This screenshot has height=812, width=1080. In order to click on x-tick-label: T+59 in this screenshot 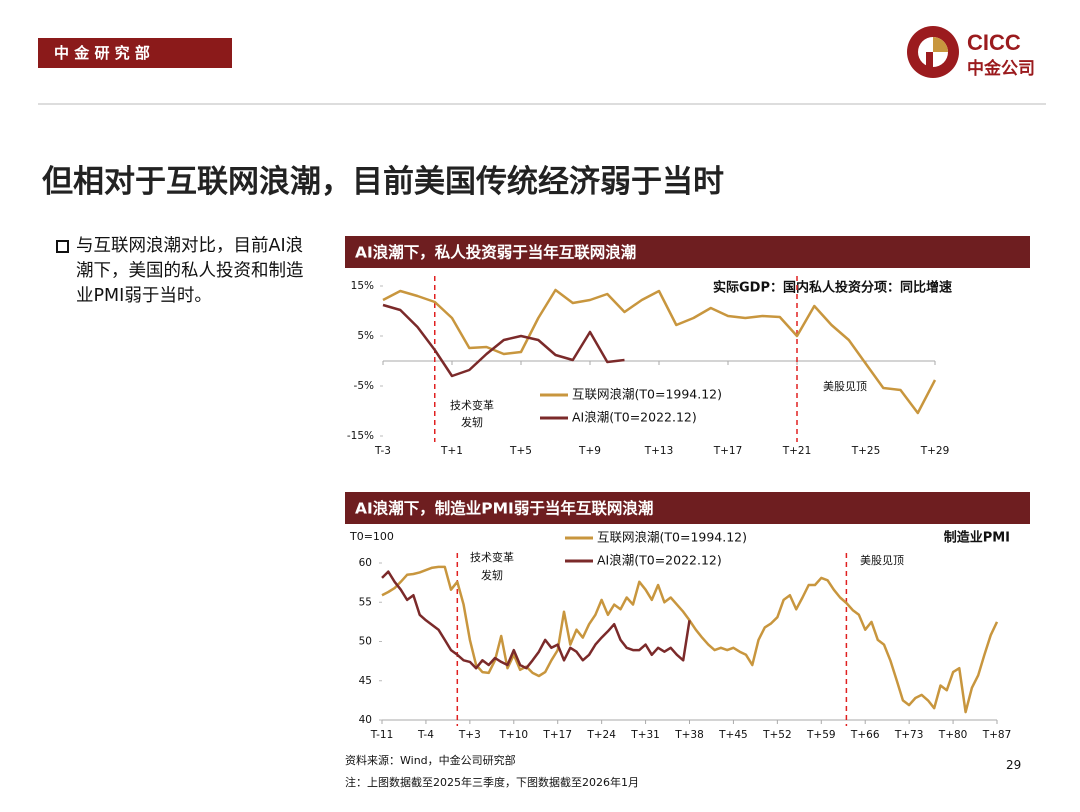, I will do `click(821, 735)`.